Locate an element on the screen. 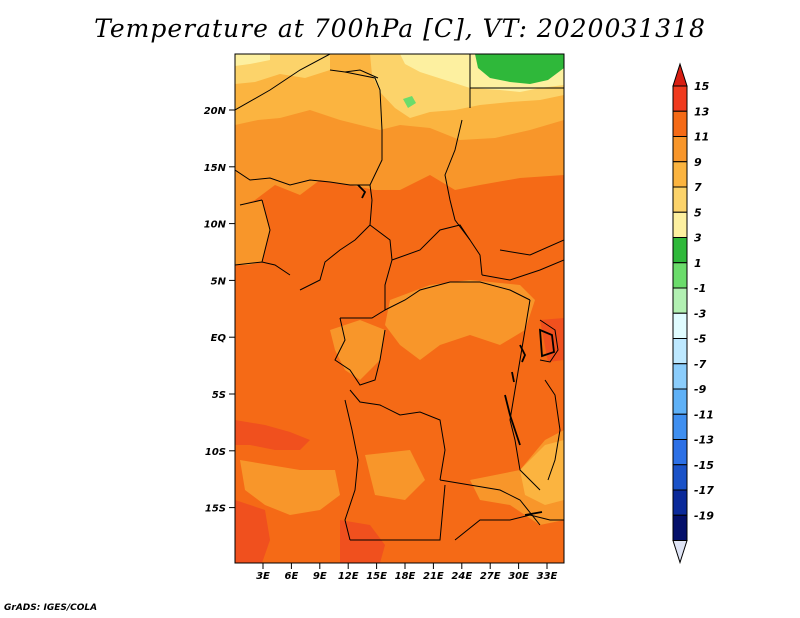 The height and width of the screenshot is (618, 800). colorbar-label: 15 is located at coordinates (702, 86).